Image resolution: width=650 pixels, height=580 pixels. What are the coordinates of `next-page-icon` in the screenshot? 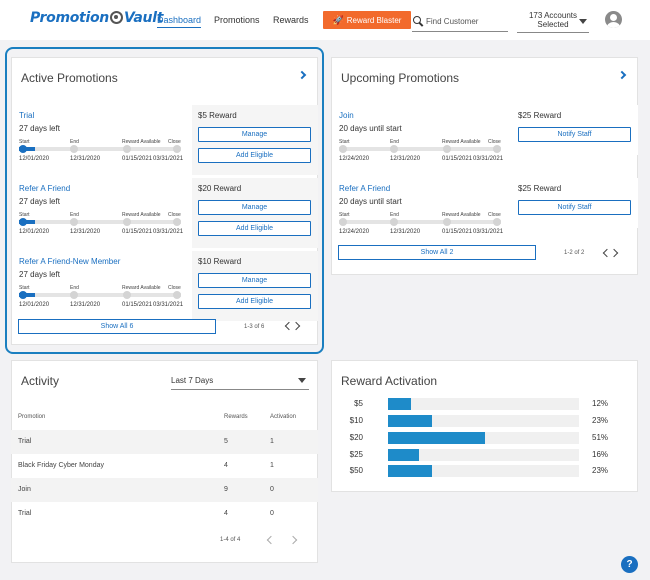 It's located at (614, 253).